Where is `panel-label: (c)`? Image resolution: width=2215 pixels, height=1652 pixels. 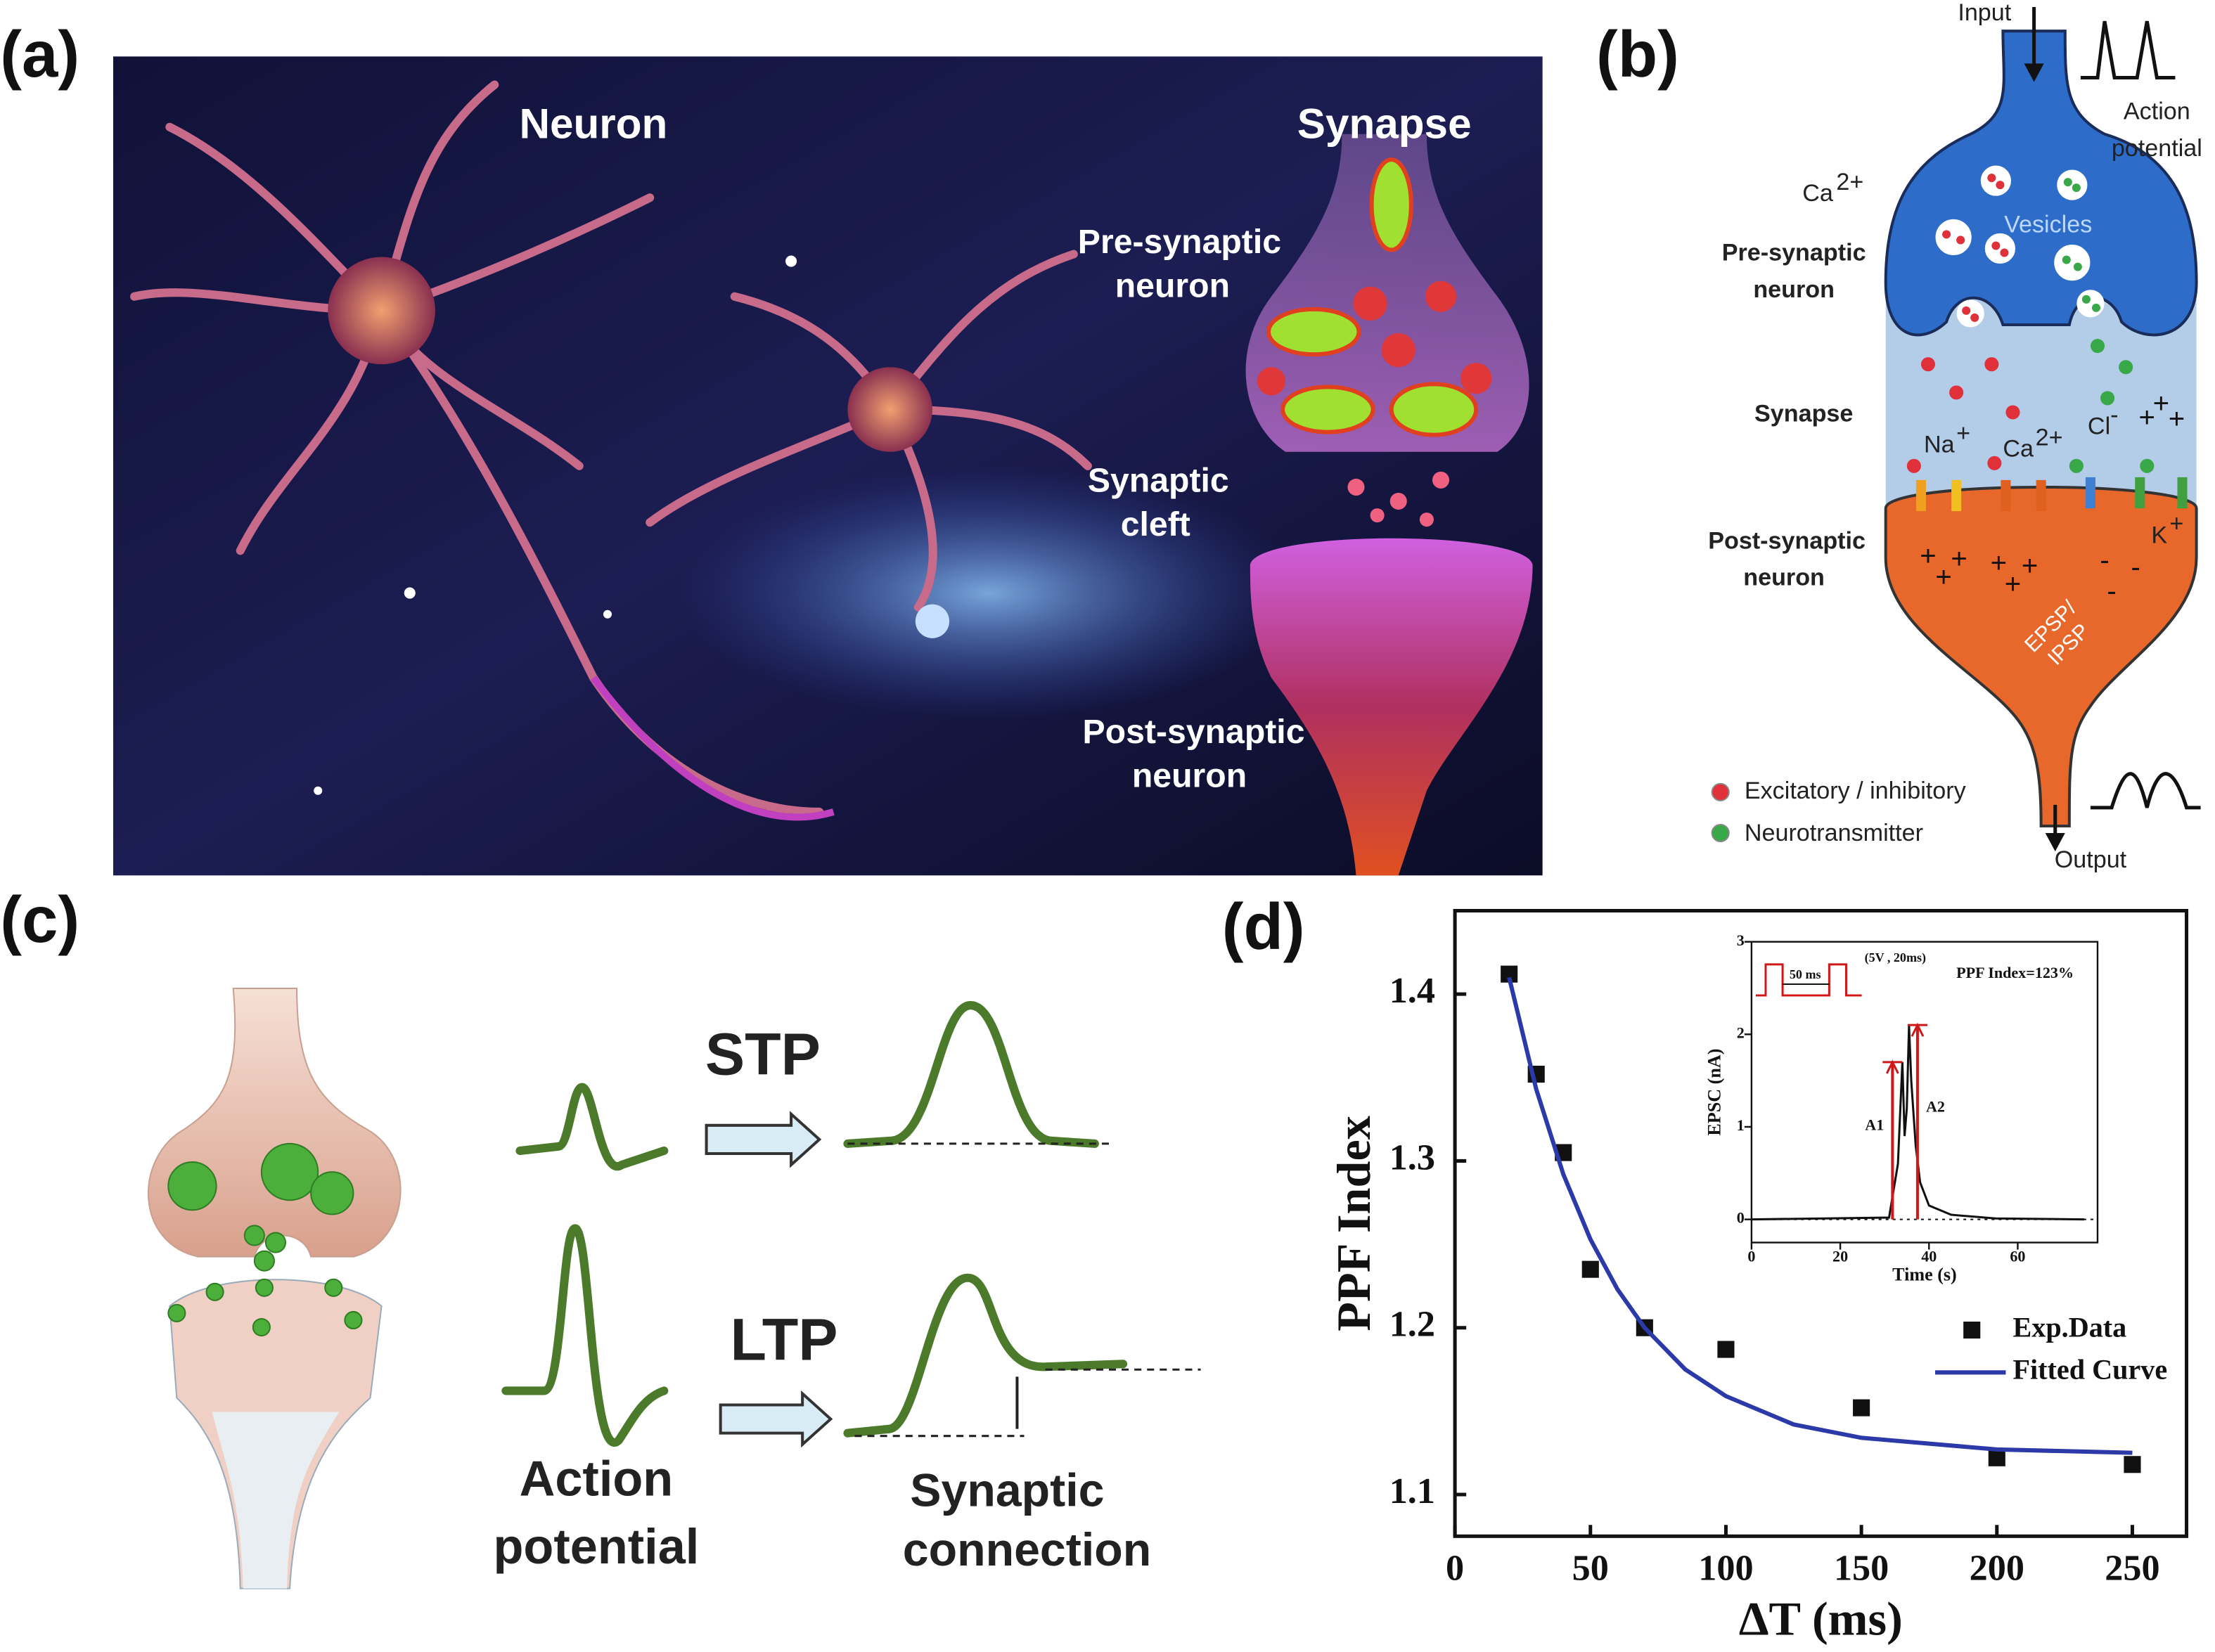
panel-label: (c) is located at coordinates (39, 919).